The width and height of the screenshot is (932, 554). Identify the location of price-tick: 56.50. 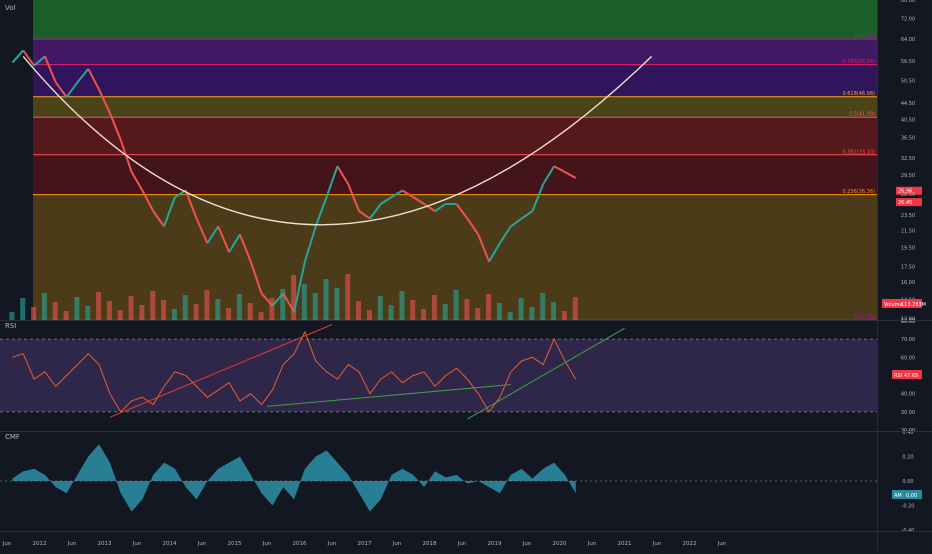
(908, 62).